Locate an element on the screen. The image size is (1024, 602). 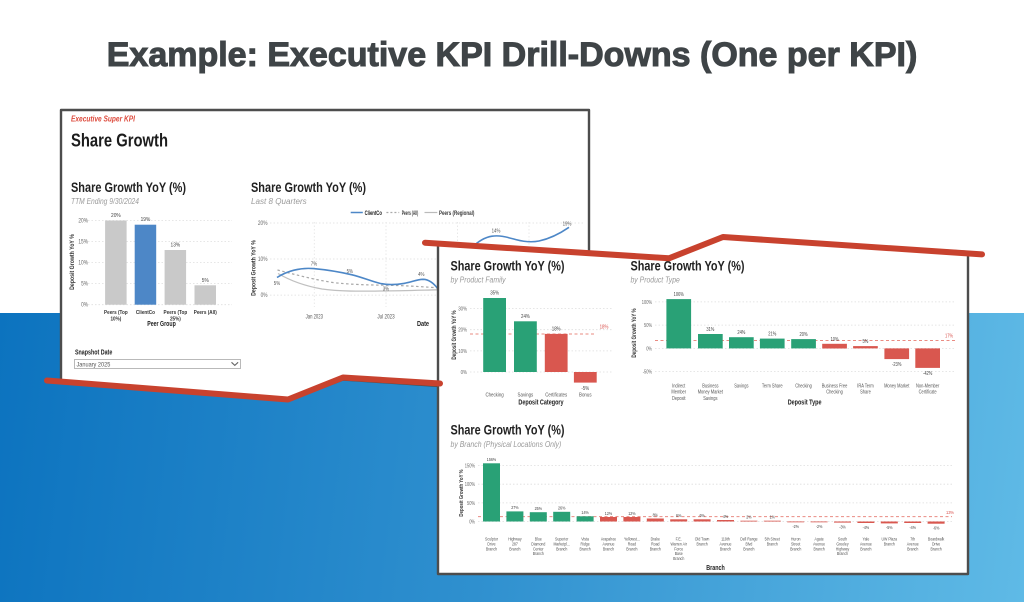
svg-text: F.E. is located at coordinates (679, 539).